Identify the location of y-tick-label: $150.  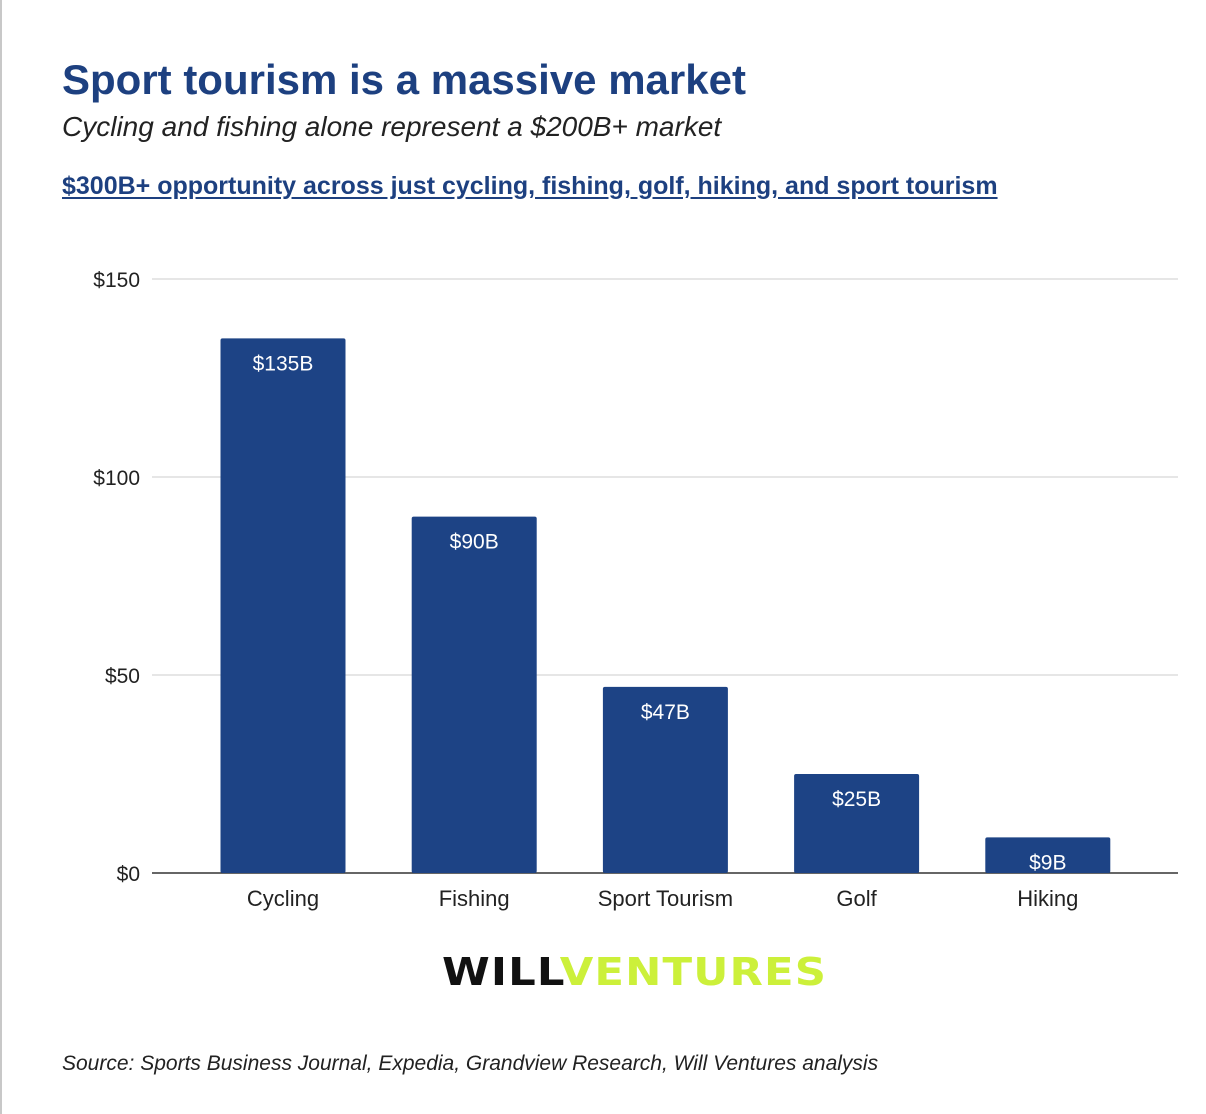
(116, 280).